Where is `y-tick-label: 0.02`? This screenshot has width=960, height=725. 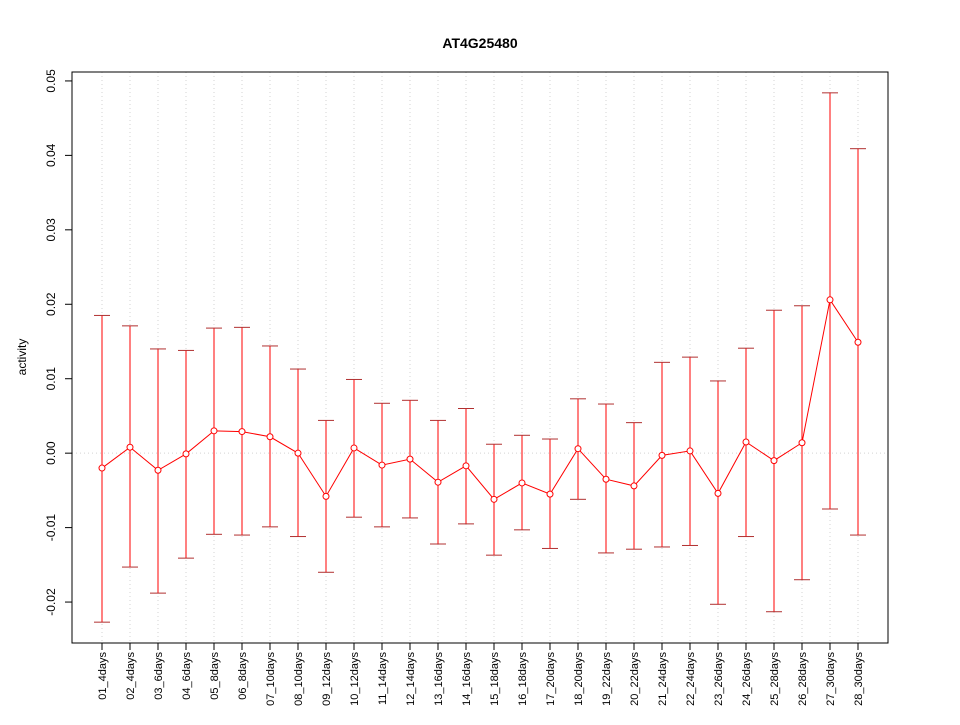 y-tick-label: 0.02 is located at coordinates (51, 304).